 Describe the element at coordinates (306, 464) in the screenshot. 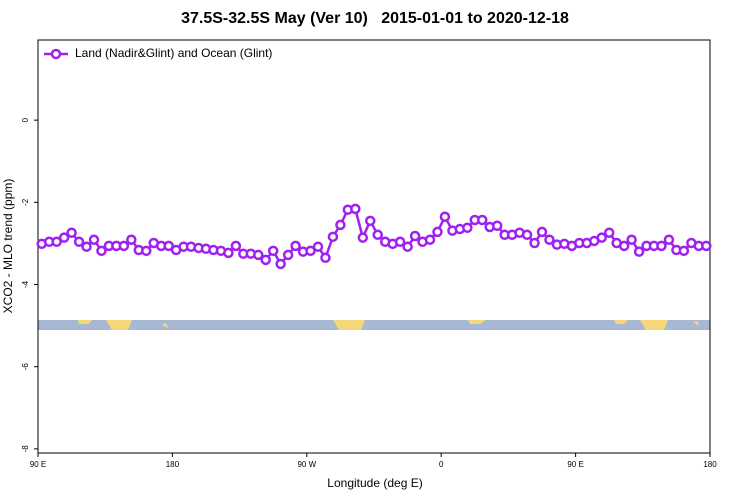

I see `x-tick-label: 90 W` at that location.